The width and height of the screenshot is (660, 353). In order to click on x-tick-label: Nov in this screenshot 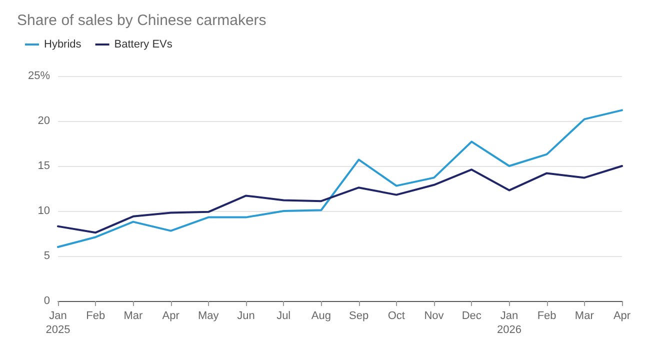, I will do `click(434, 316)`.